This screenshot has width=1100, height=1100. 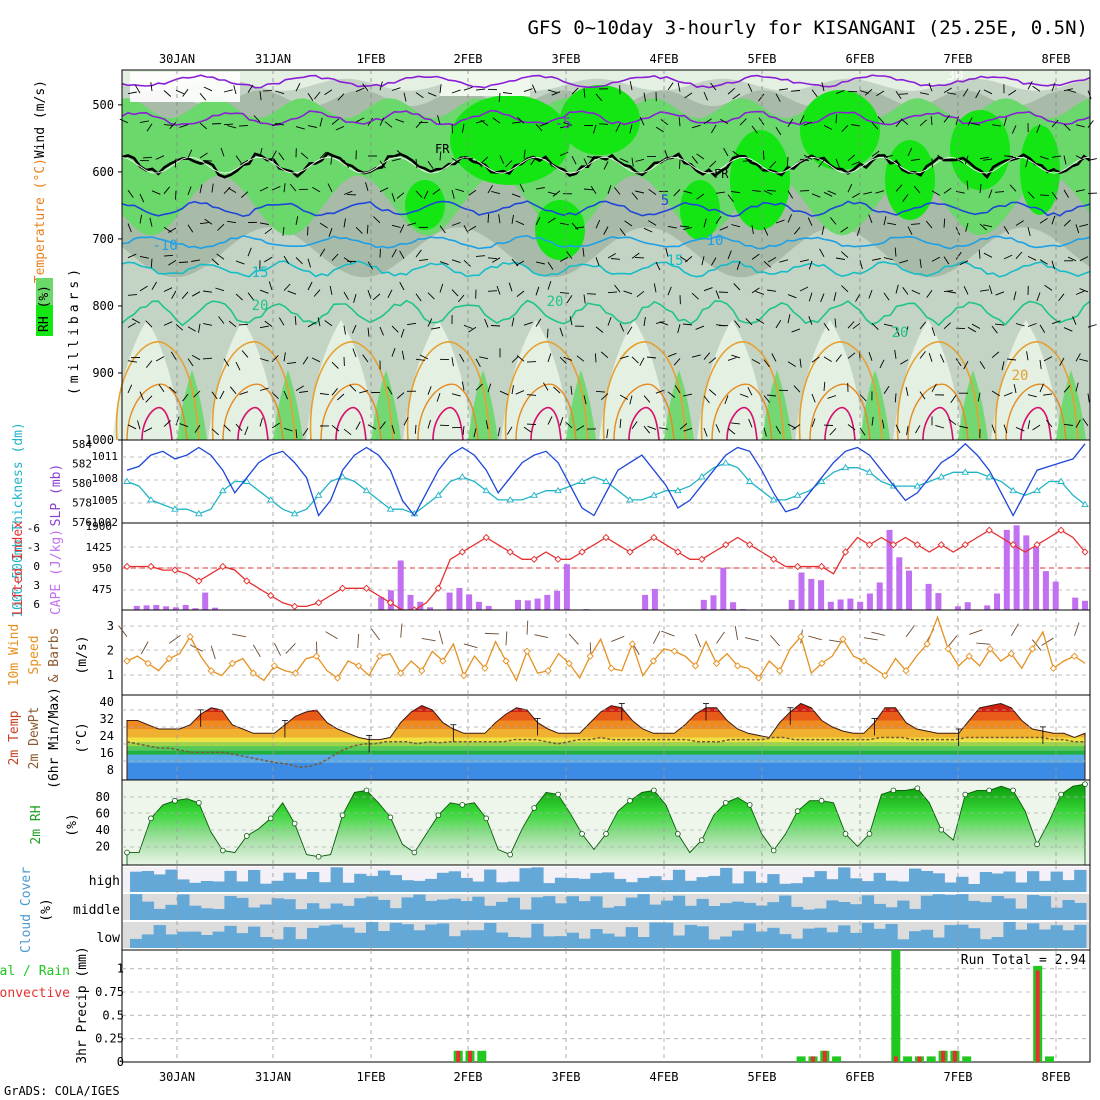 I want to click on wind10-point, so click(x=316, y=656).